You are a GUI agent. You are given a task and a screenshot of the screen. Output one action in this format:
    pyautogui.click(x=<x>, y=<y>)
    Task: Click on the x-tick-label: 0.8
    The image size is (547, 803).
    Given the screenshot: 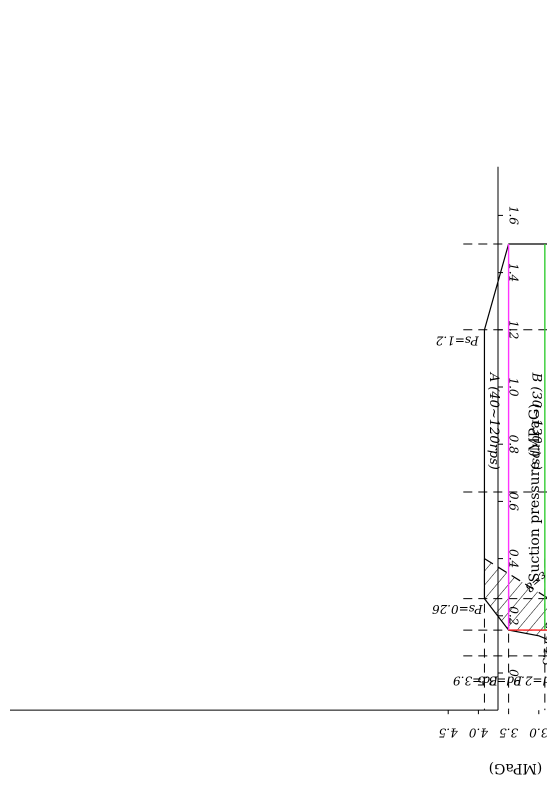 What is the action you would take?
    pyautogui.click(x=514, y=444)
    